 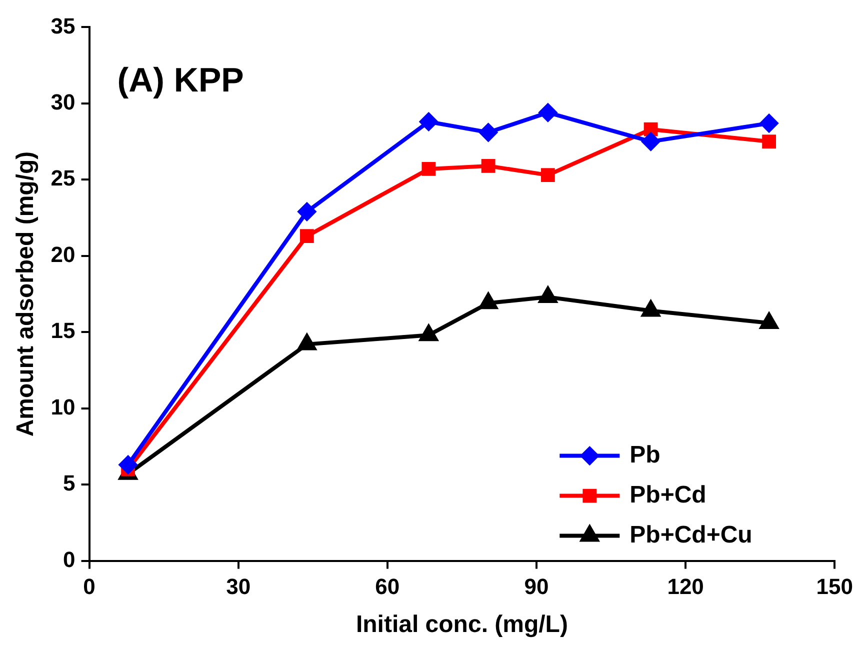 I want to click on x-tick-label: 30, so click(x=238, y=587).